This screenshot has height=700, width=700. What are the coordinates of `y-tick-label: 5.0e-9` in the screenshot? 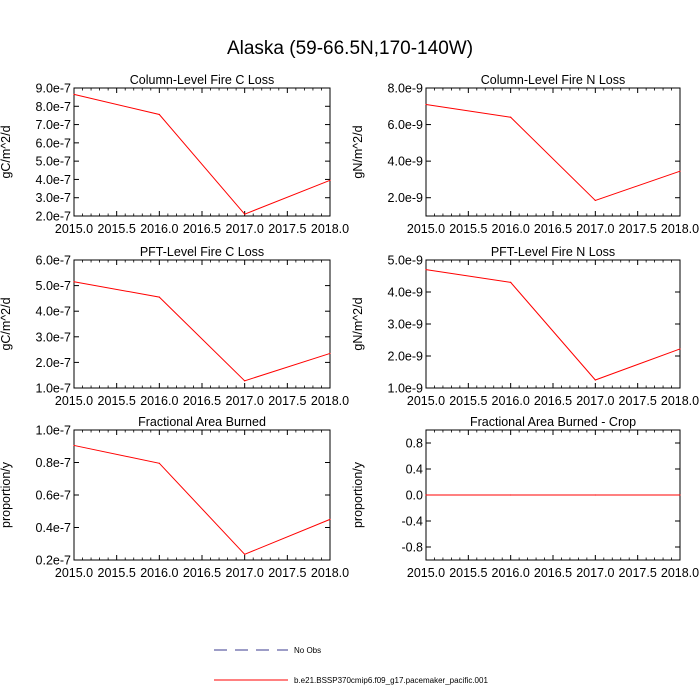 It's located at (405, 261).